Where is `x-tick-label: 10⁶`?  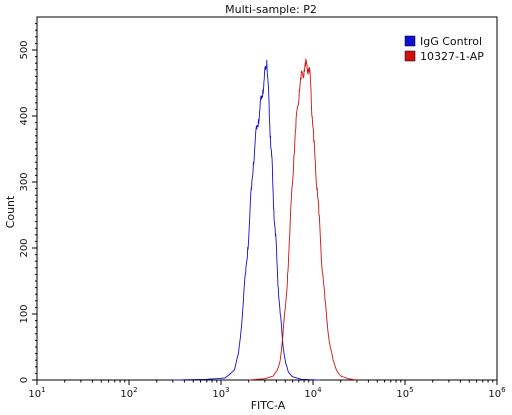 x-tick-label: 10⁶ is located at coordinates (497, 393).